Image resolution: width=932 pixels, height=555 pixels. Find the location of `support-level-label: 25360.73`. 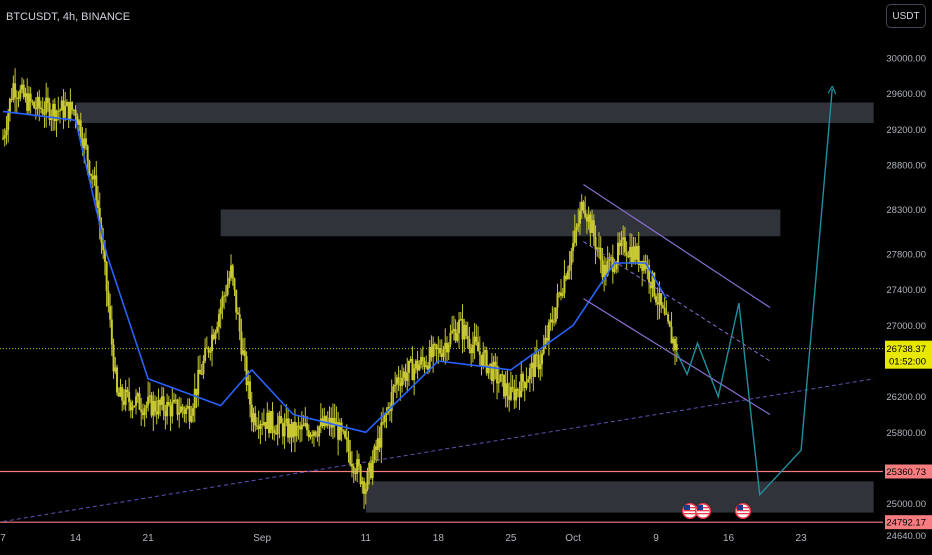

support-level-label: 25360.73 is located at coordinates (906, 472).